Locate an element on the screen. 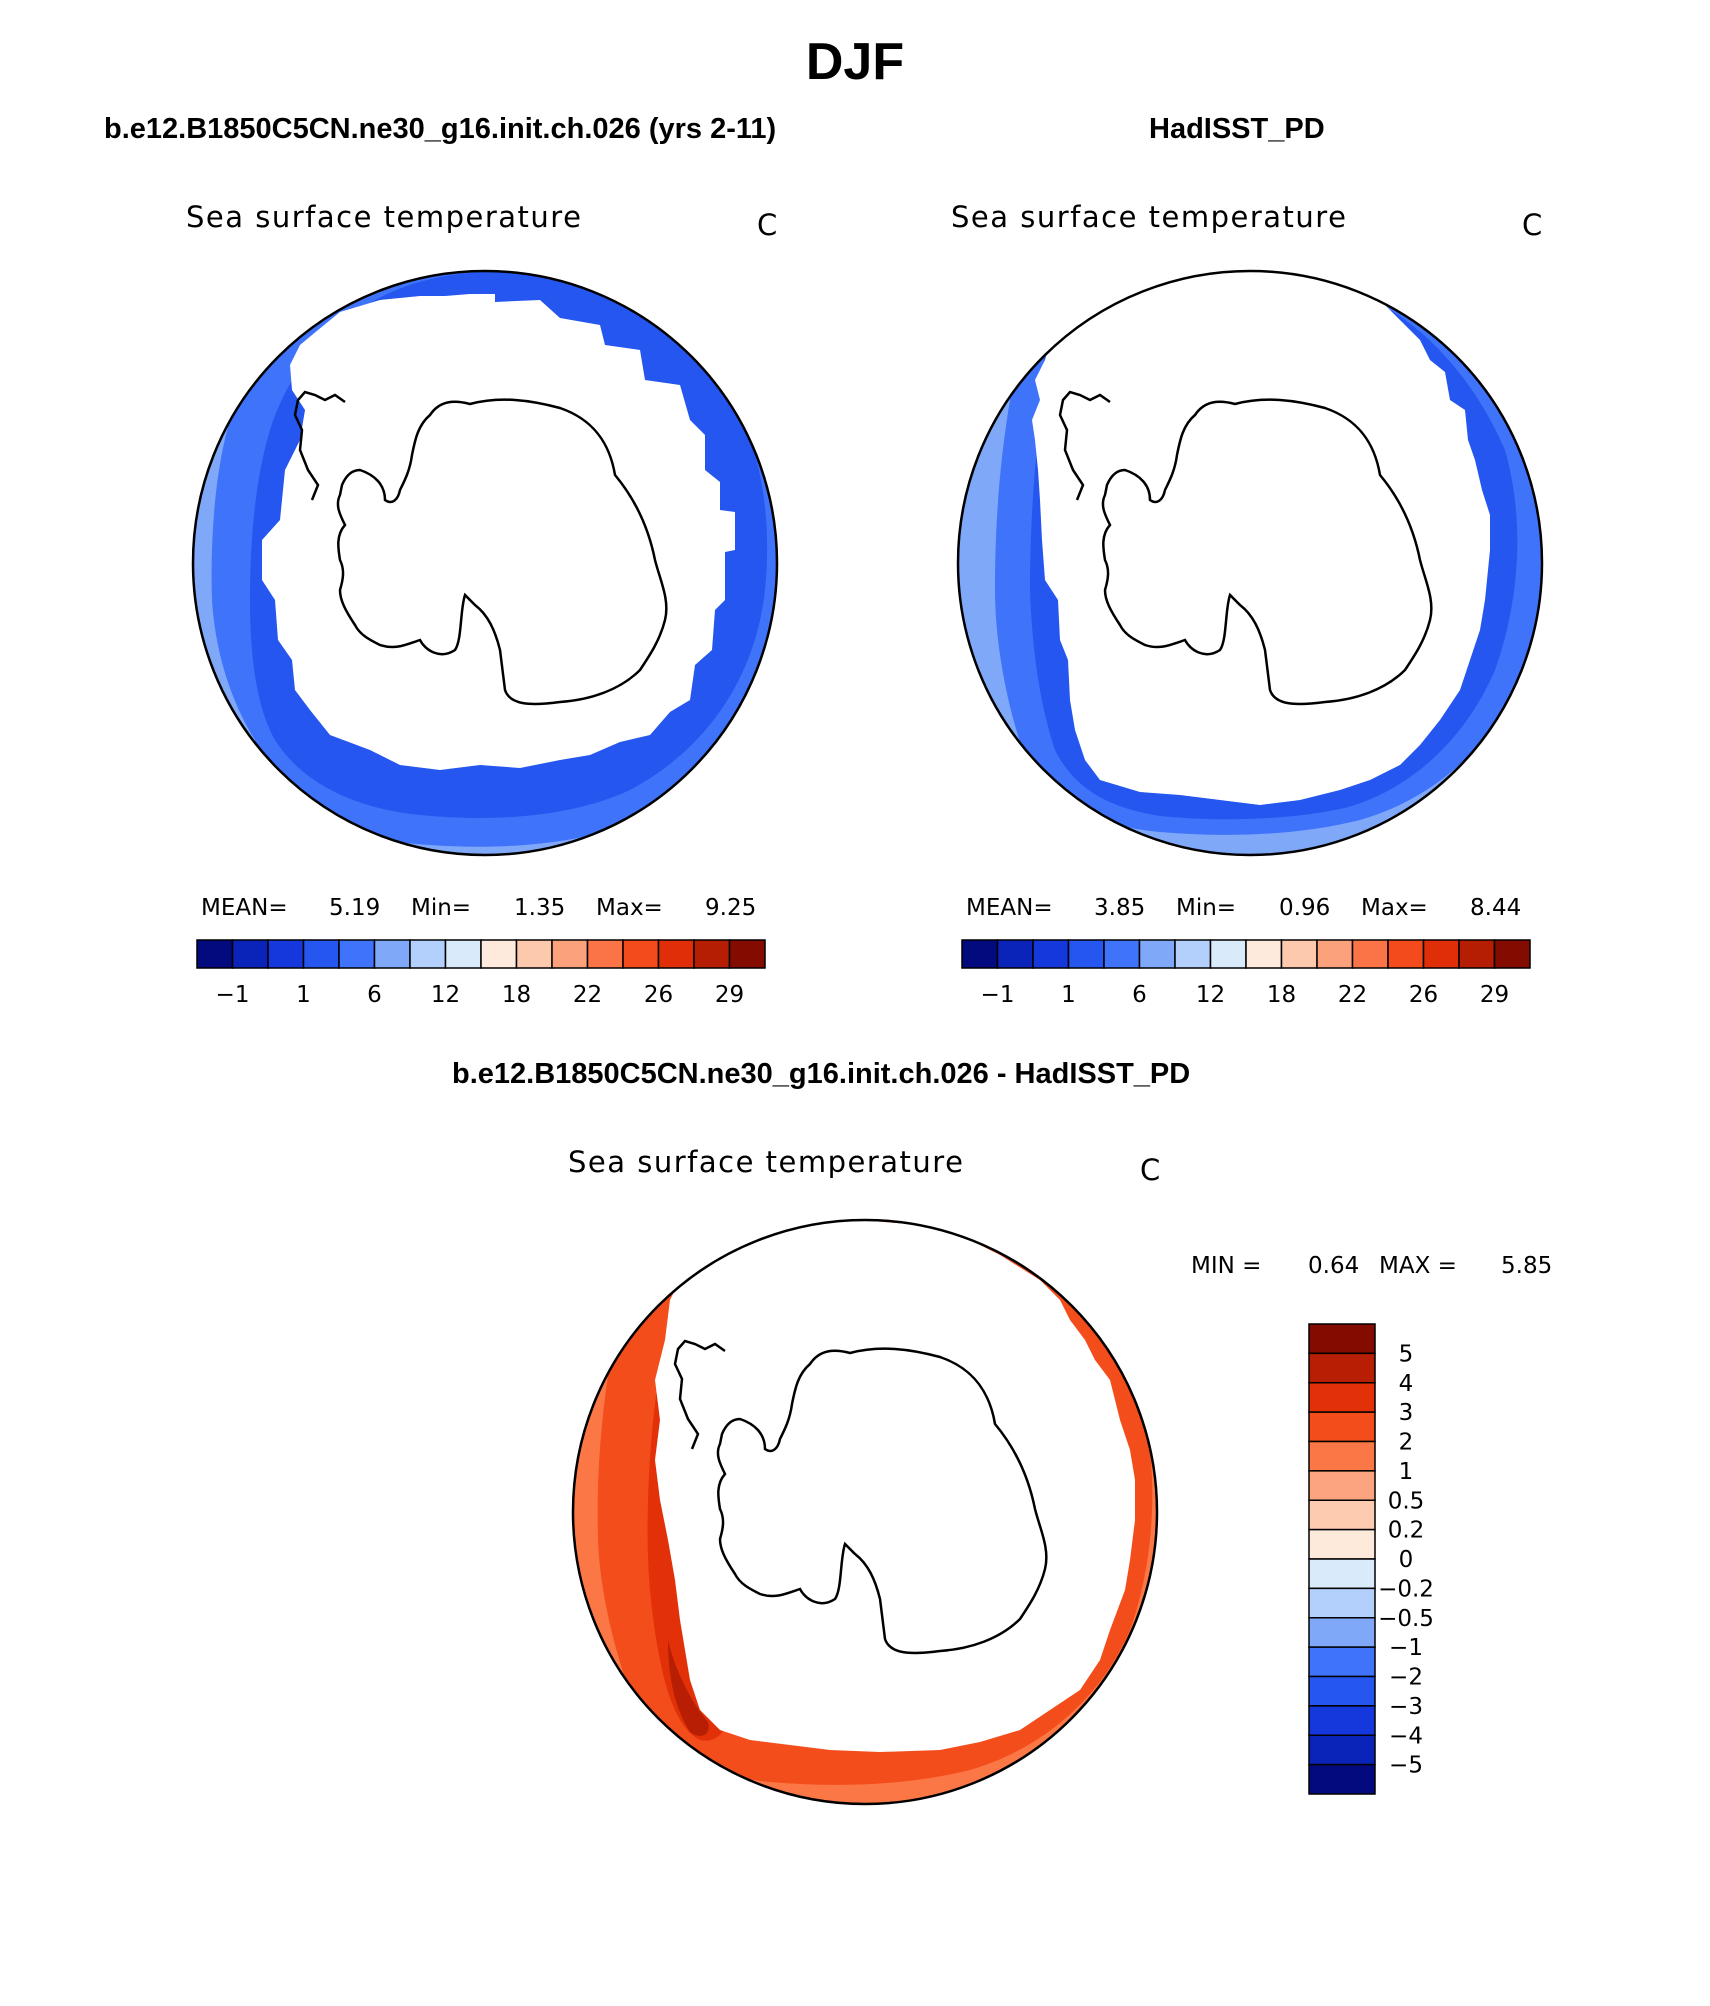  obs-max-value: 8.44 is located at coordinates (1496, 908).